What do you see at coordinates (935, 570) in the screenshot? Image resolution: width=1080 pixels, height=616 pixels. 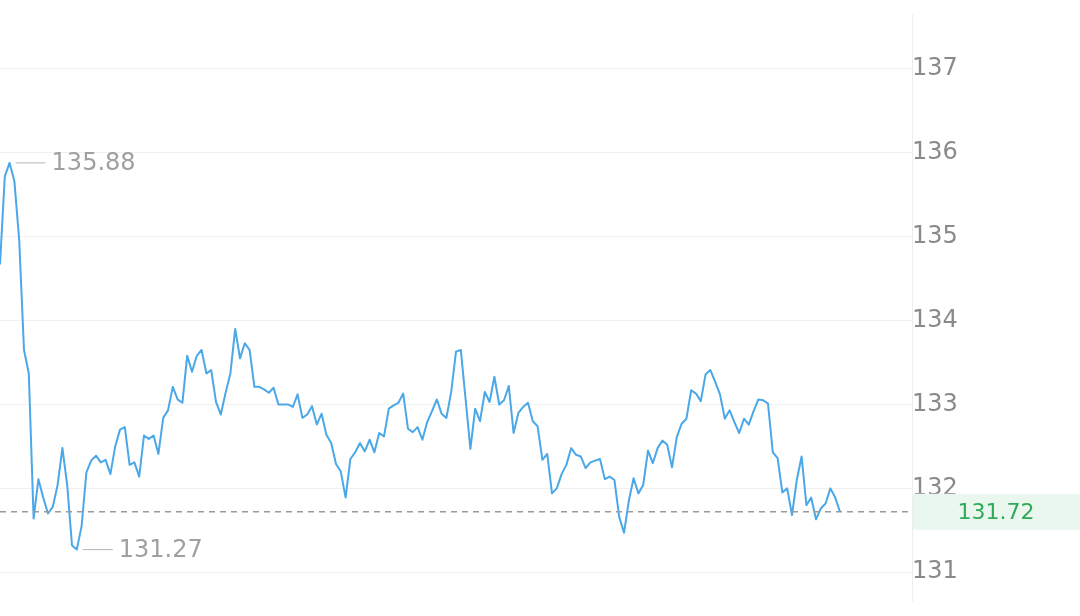 I see `y-tick-label: 131` at bounding box center [935, 570].